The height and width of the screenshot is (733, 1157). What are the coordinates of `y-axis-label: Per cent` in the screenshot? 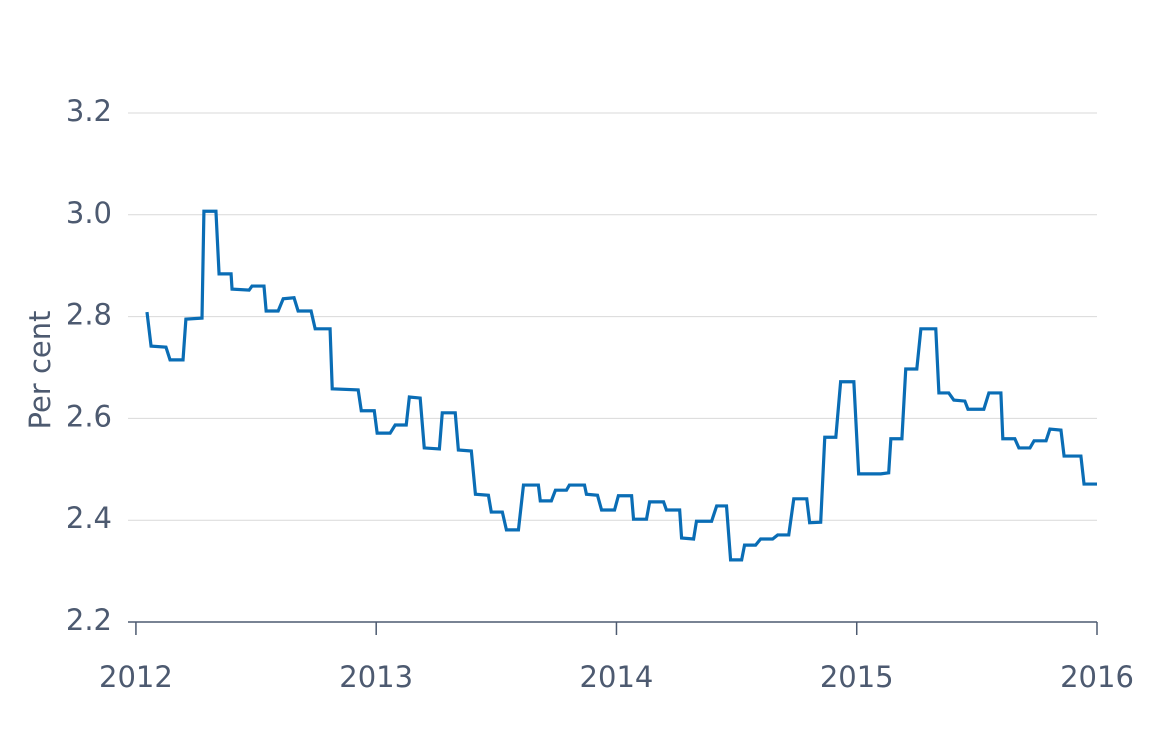 It's located at (40, 370).